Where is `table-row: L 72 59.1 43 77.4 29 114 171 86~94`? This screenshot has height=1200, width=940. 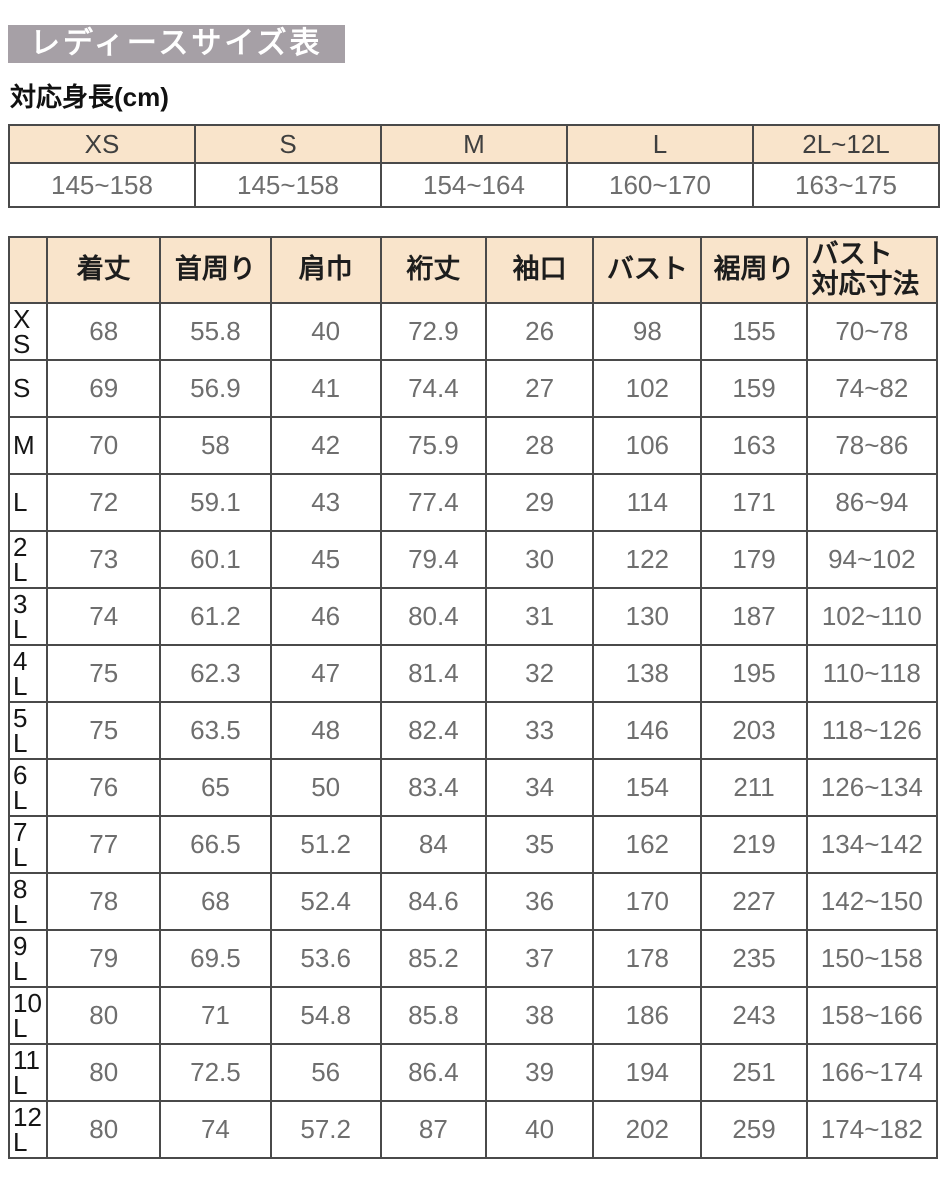
table-row: L 72 59.1 43 77.4 29 114 171 86~94 is located at coordinates (473, 502).